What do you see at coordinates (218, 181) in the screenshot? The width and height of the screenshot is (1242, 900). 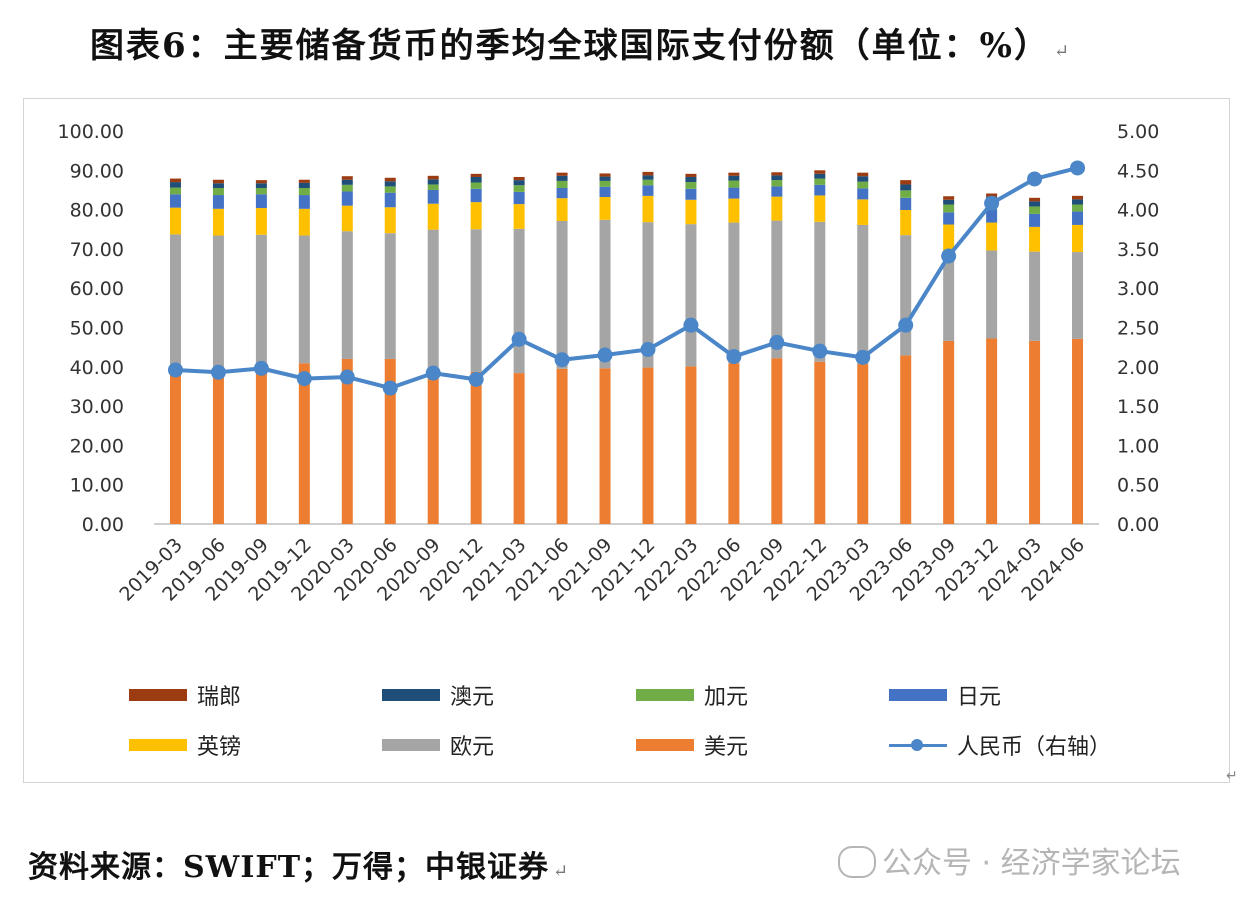 I see `bar-segment-1-瑞郎` at bounding box center [218, 181].